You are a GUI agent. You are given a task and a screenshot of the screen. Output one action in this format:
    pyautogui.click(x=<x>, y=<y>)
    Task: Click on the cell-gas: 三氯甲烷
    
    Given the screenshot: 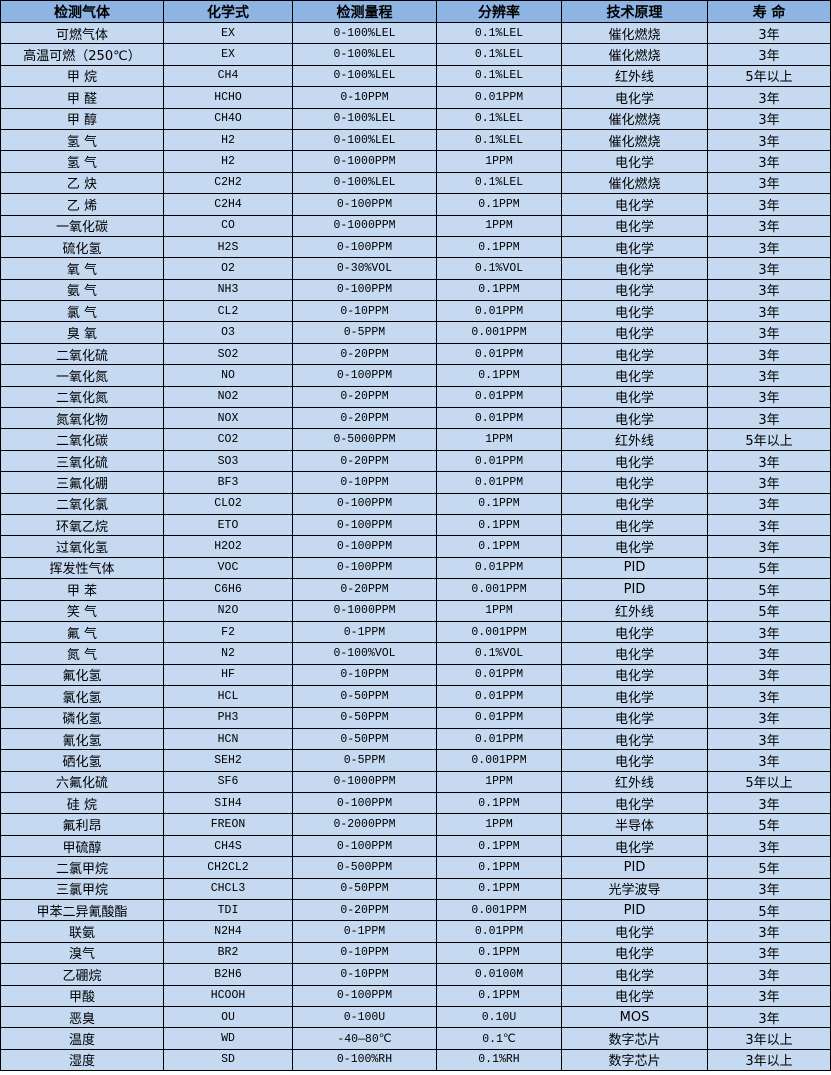 What is the action you would take?
    pyautogui.click(x=82, y=889)
    